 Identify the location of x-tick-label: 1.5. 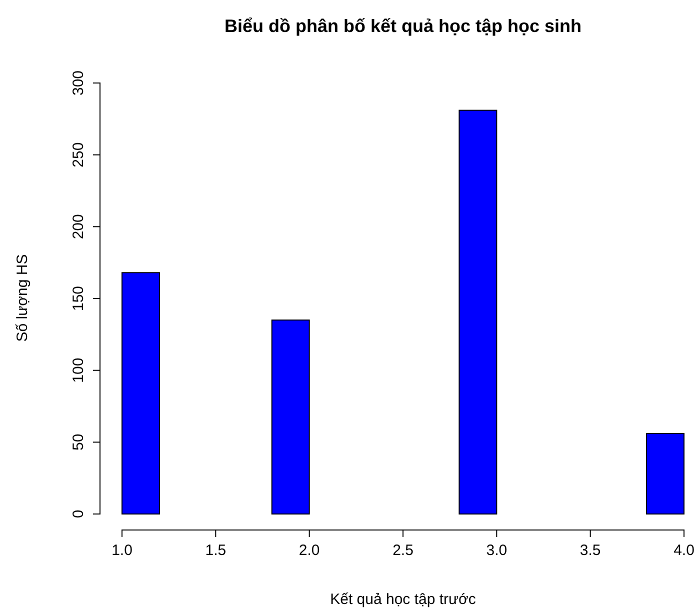
(215, 550).